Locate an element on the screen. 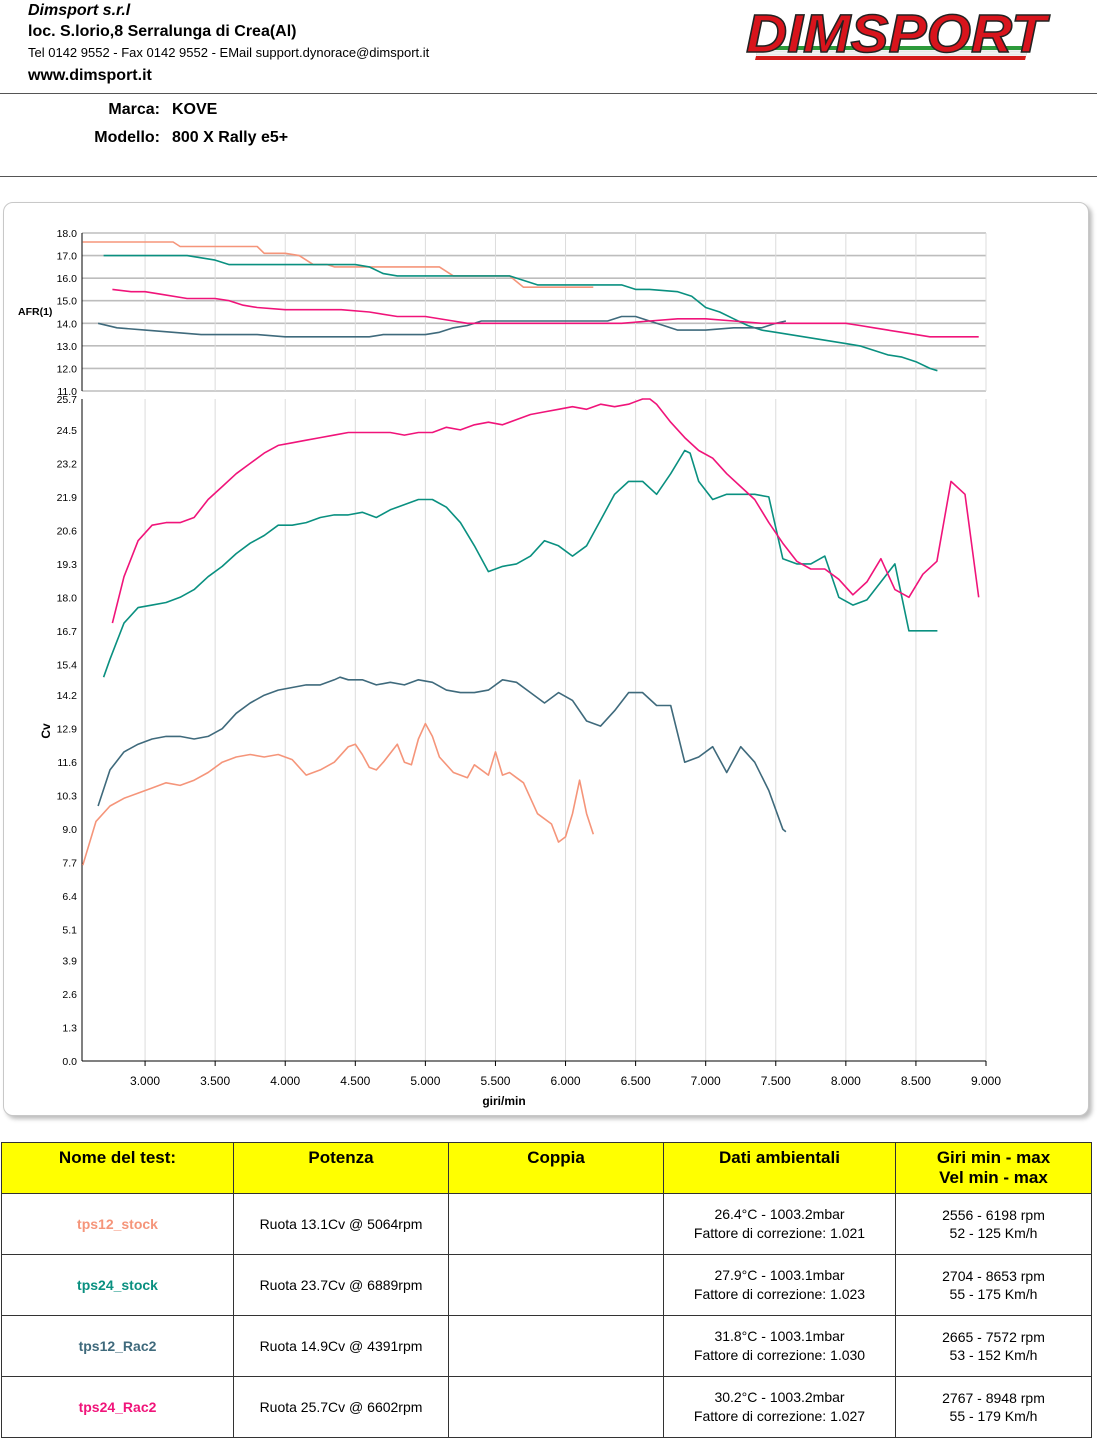  rpm-range: 2556 - 6198 rpm is located at coordinates (993, 1215).